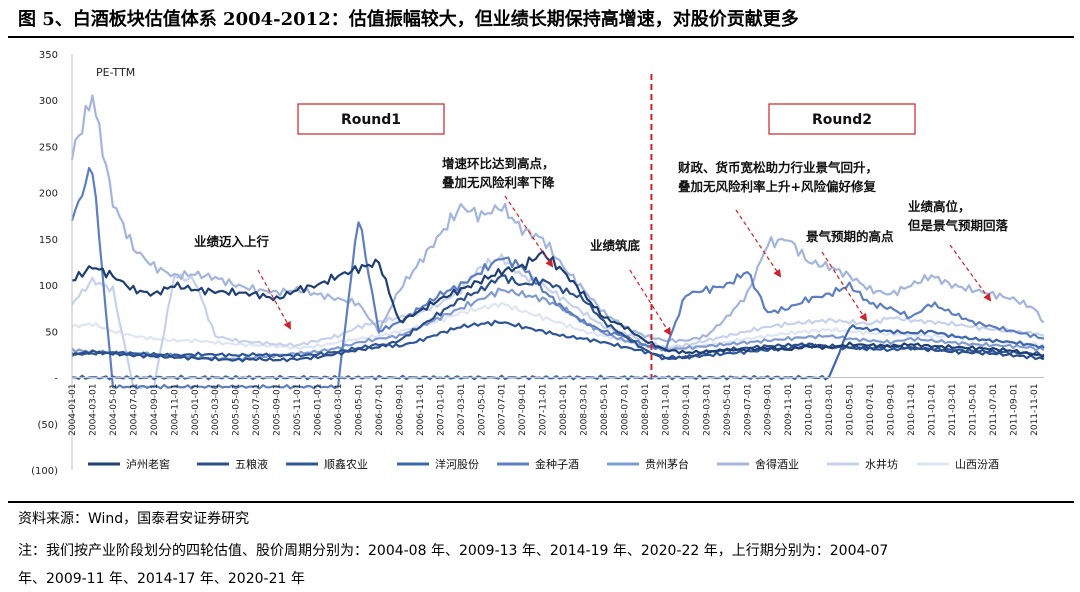 This screenshot has height=592, width=1080. I want to click on legend-label: 泸州老窖, so click(148, 464).